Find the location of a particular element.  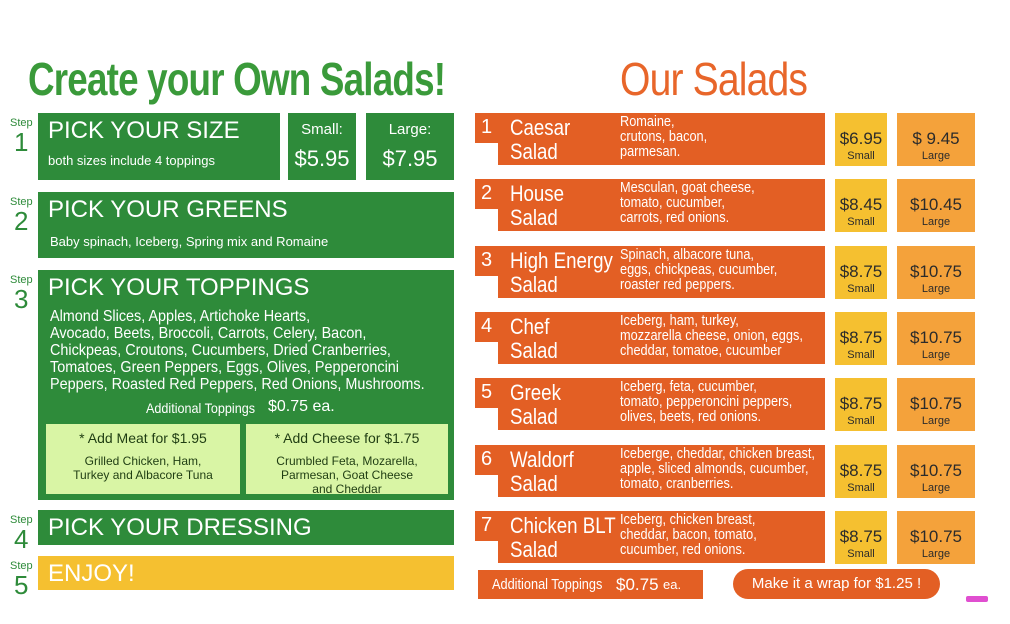

toppings-line: Almond Slices, Apples, Artichoke Hearts, is located at coordinates (180, 316).